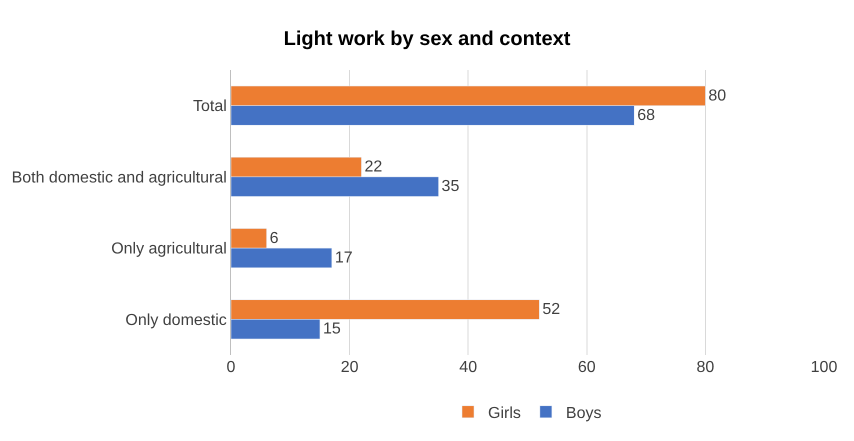 The image size is (854, 441). What do you see at coordinates (468, 367) in the screenshot?
I see `x-tick-label: 40` at bounding box center [468, 367].